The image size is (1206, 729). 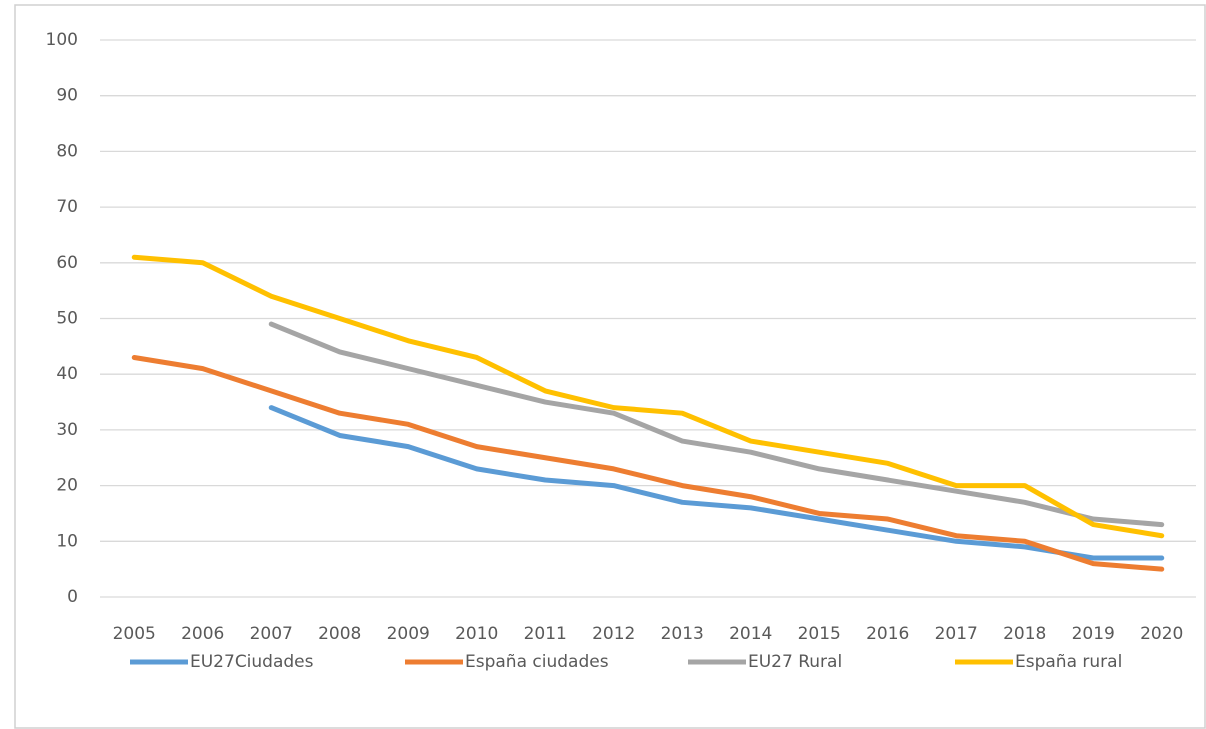 What do you see at coordinates (1024, 634) in the screenshot?
I see `x-tick-label: 2018` at bounding box center [1024, 634].